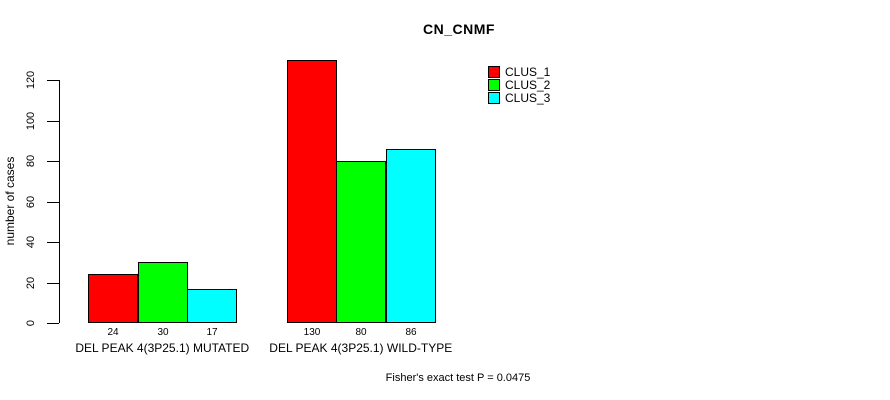 This screenshot has width=890, height=400. Describe the element at coordinates (528, 71) in the screenshot. I see `legend-label: CLUS_1` at that location.